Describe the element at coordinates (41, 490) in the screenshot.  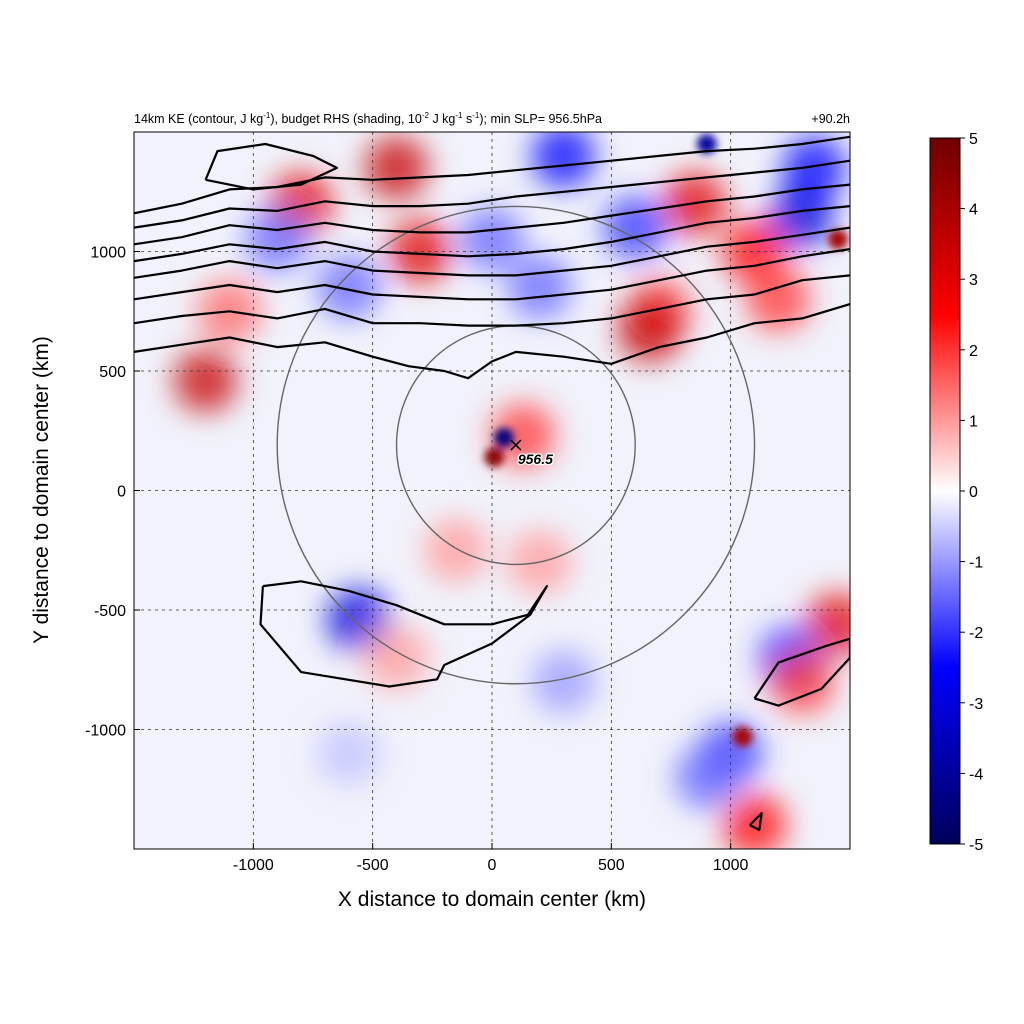
I see `y-axis-label: Y distance to domain center (km)` at that location.